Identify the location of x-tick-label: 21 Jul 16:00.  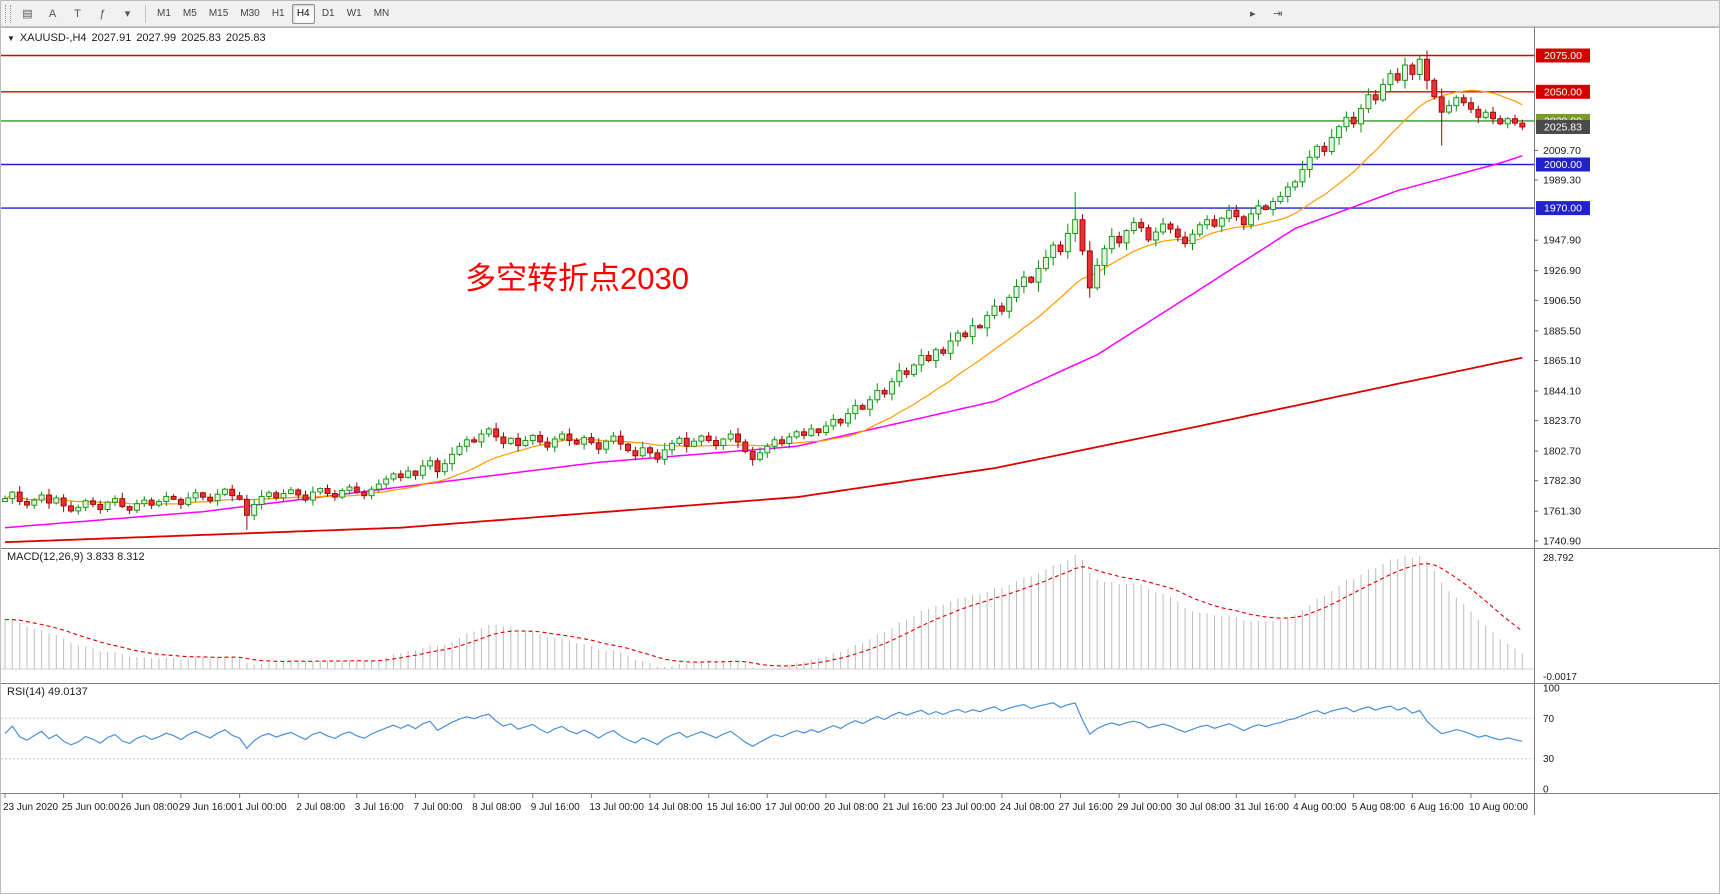
(910, 807).